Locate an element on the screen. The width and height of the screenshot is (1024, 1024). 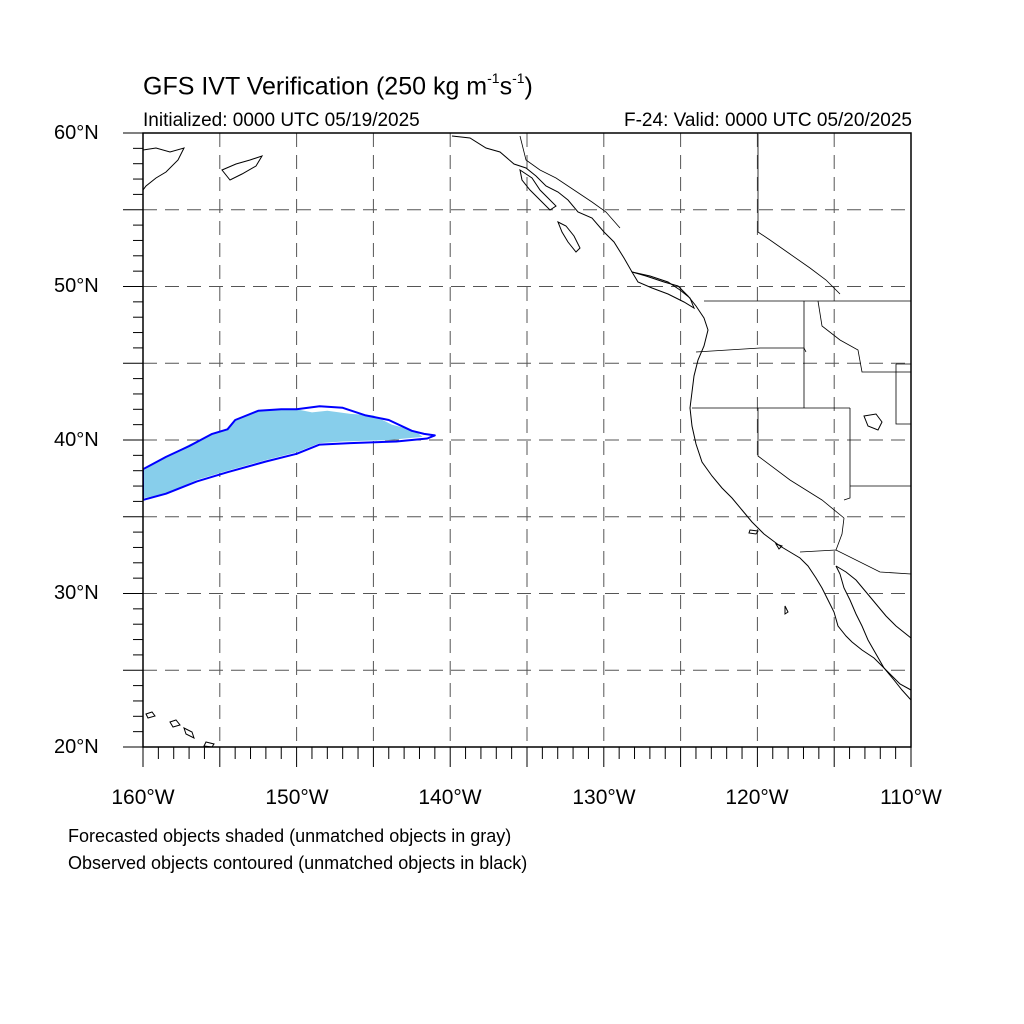
washington-oregon-border is located at coordinates (751, 350).